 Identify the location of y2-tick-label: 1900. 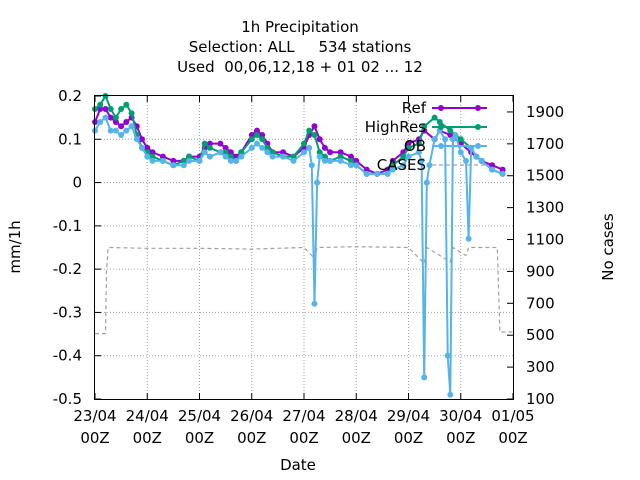
(545, 112).